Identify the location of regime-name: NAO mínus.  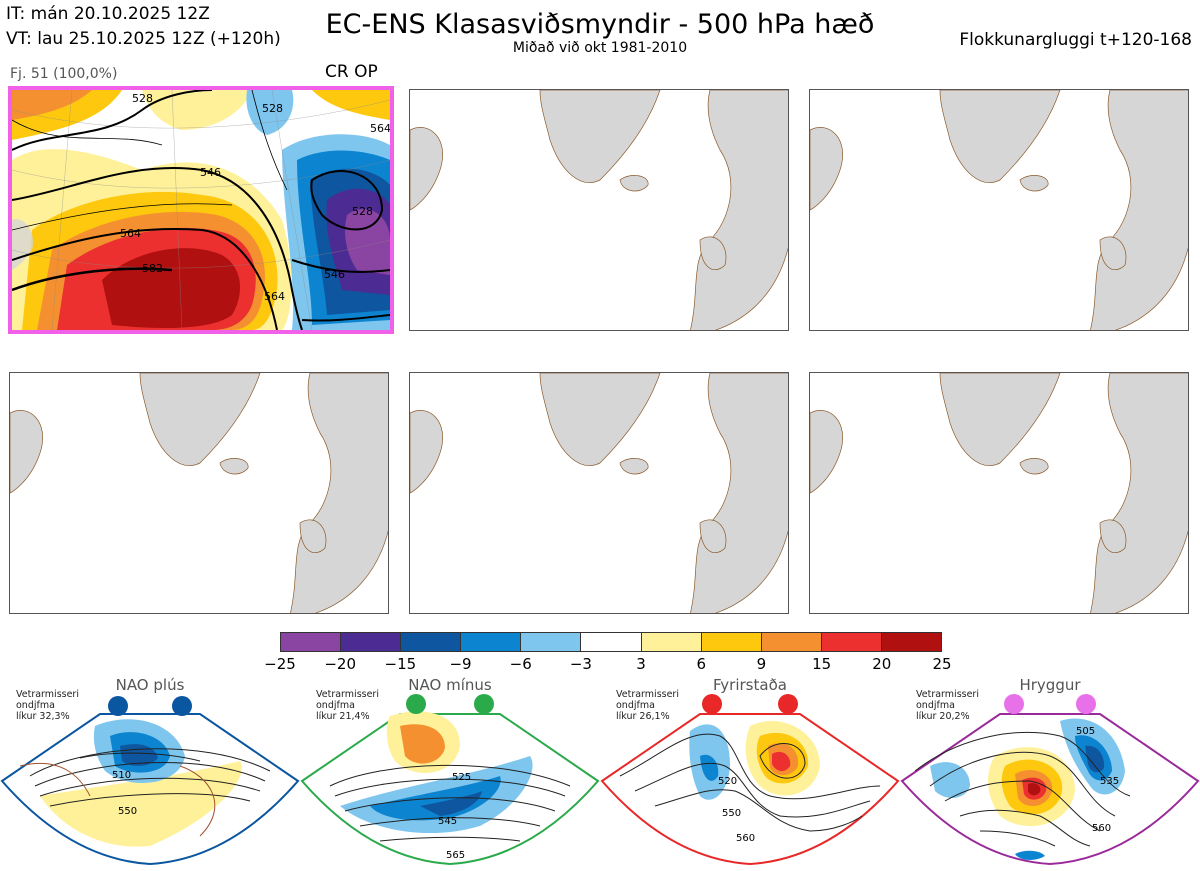
(450, 685).